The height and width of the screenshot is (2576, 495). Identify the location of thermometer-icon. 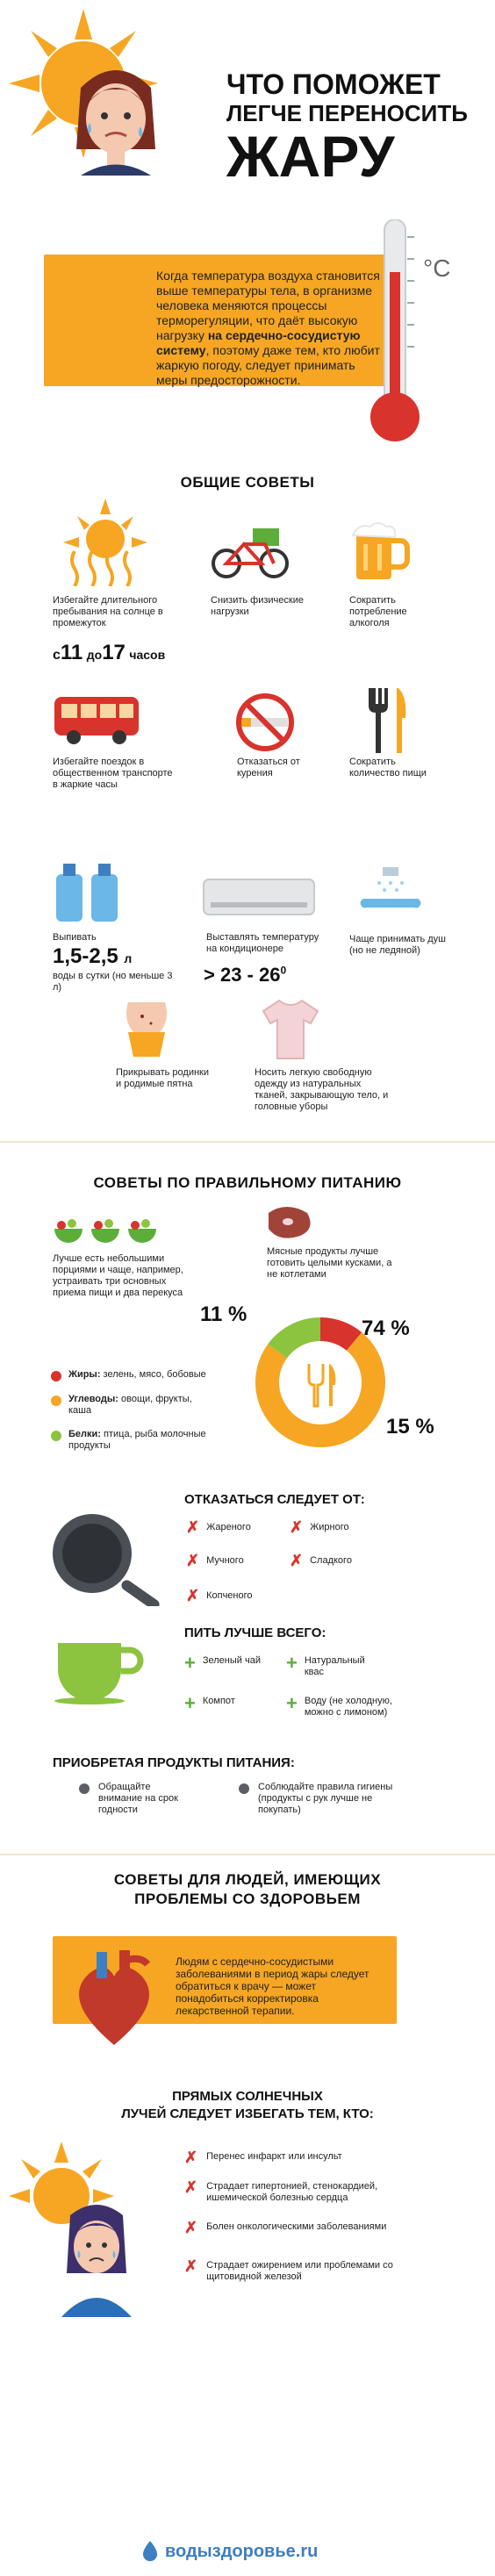
(395, 333).